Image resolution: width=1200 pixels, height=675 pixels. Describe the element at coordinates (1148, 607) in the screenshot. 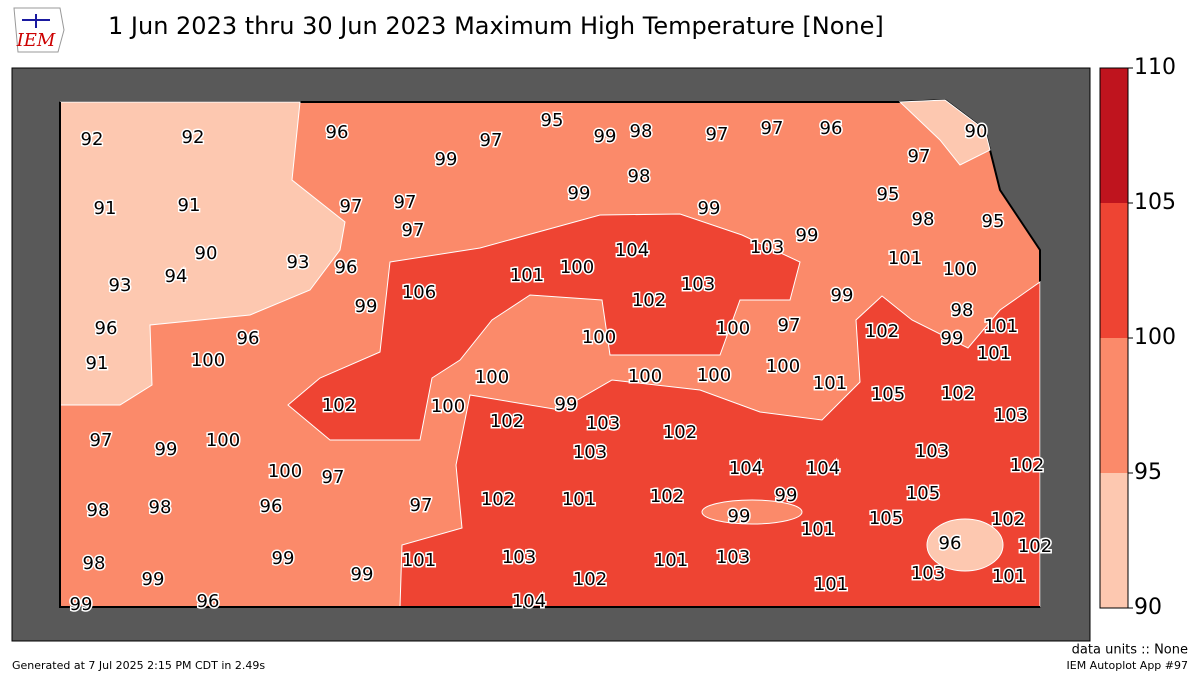

I see `colorbar-tick-label: 90` at that location.